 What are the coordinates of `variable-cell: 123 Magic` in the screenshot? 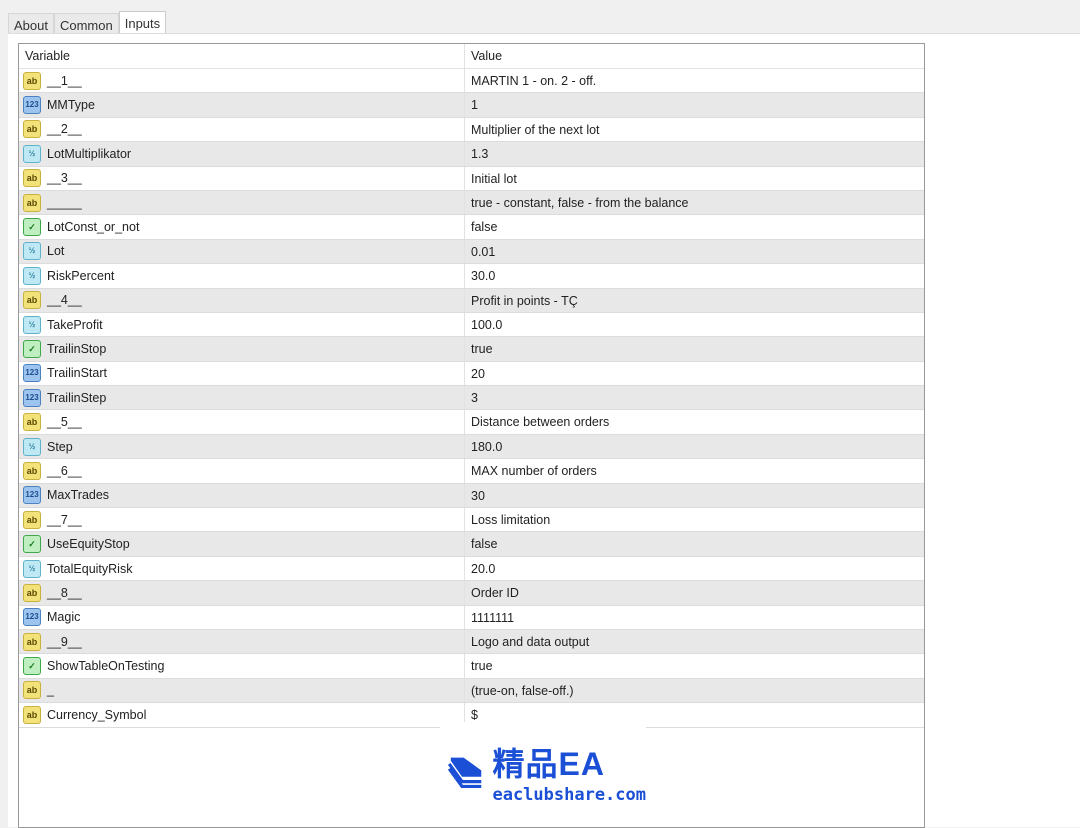 It's located at (242, 617).